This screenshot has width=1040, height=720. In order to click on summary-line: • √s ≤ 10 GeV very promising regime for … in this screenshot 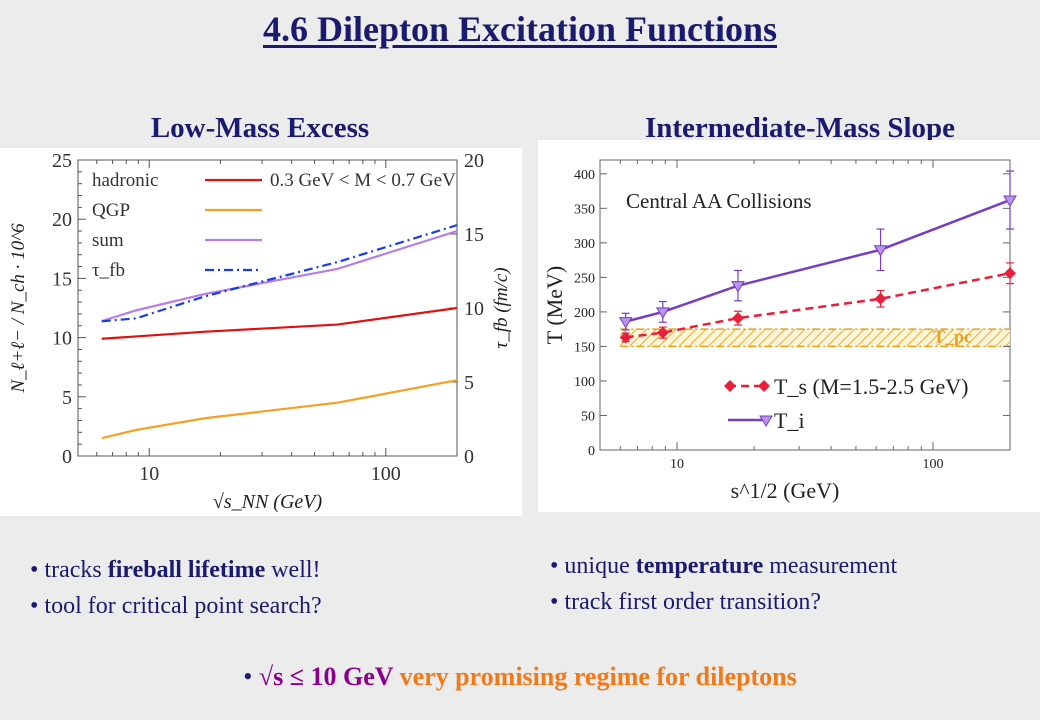, I will do `click(520, 677)`.